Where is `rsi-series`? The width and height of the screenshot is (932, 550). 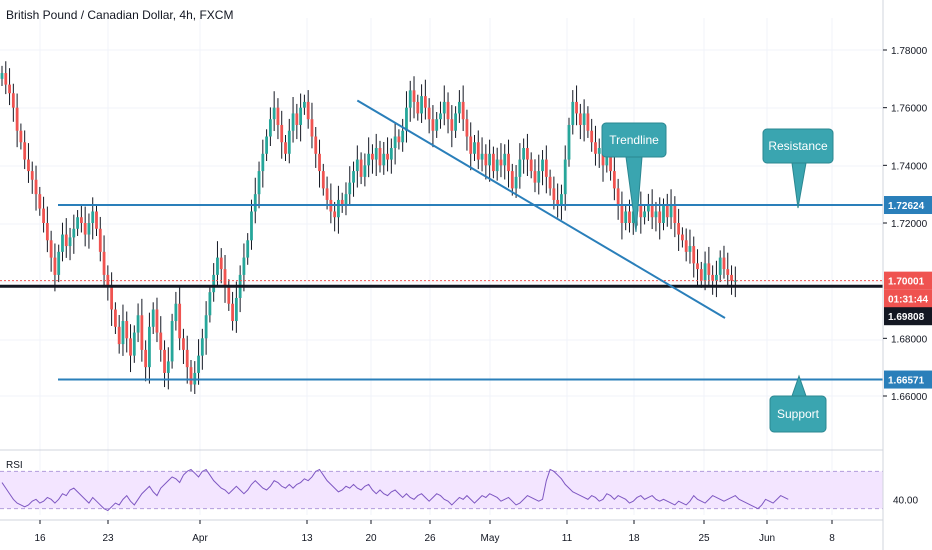
rsi-series is located at coordinates (395, 490).